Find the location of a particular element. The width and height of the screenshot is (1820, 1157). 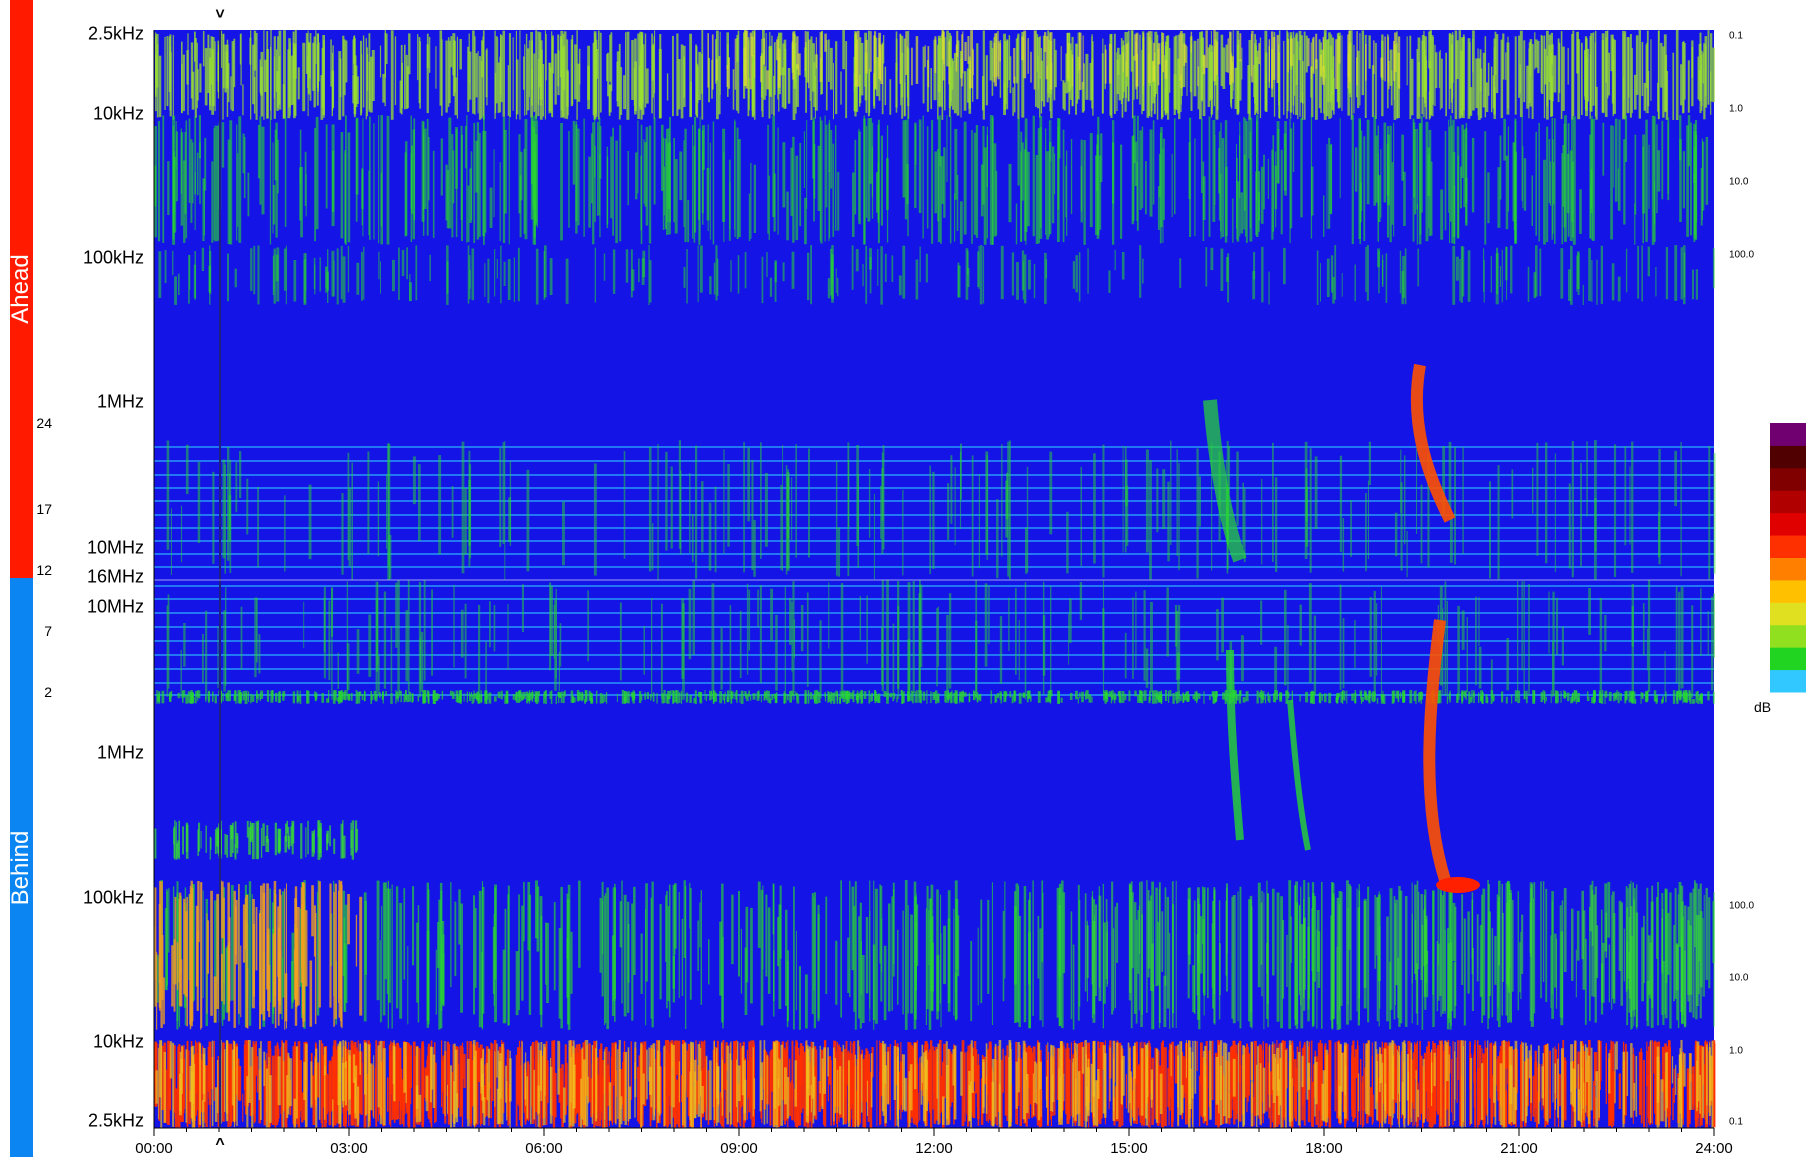

right-tick-behind: 0.1 is located at coordinates (1736, 1122).